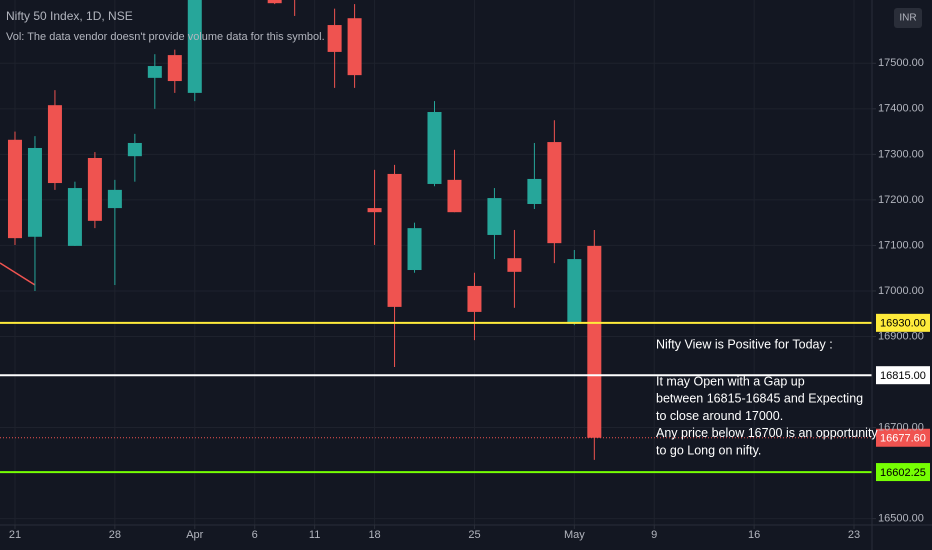 The width and height of the screenshot is (932, 550). Describe the element at coordinates (18, 274) in the screenshot. I see `trend-drawing` at that location.